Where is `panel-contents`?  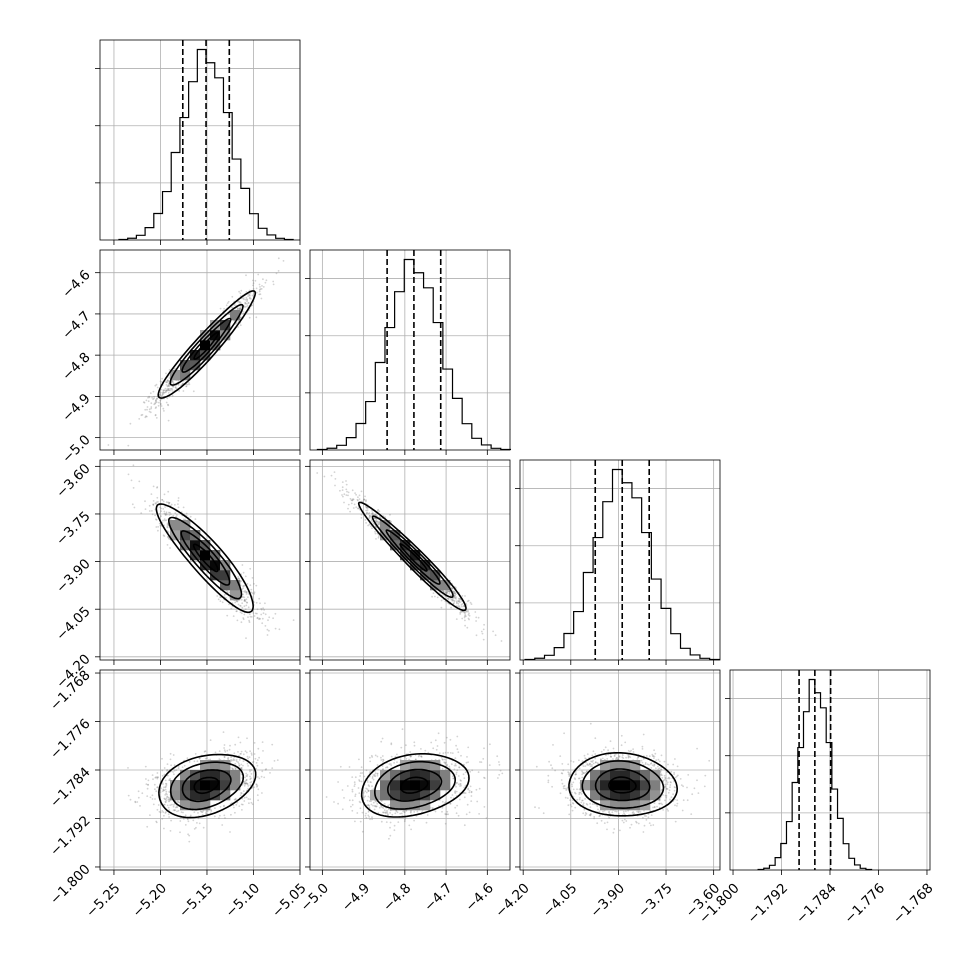
panel-contents is located at coordinates (410, 770).